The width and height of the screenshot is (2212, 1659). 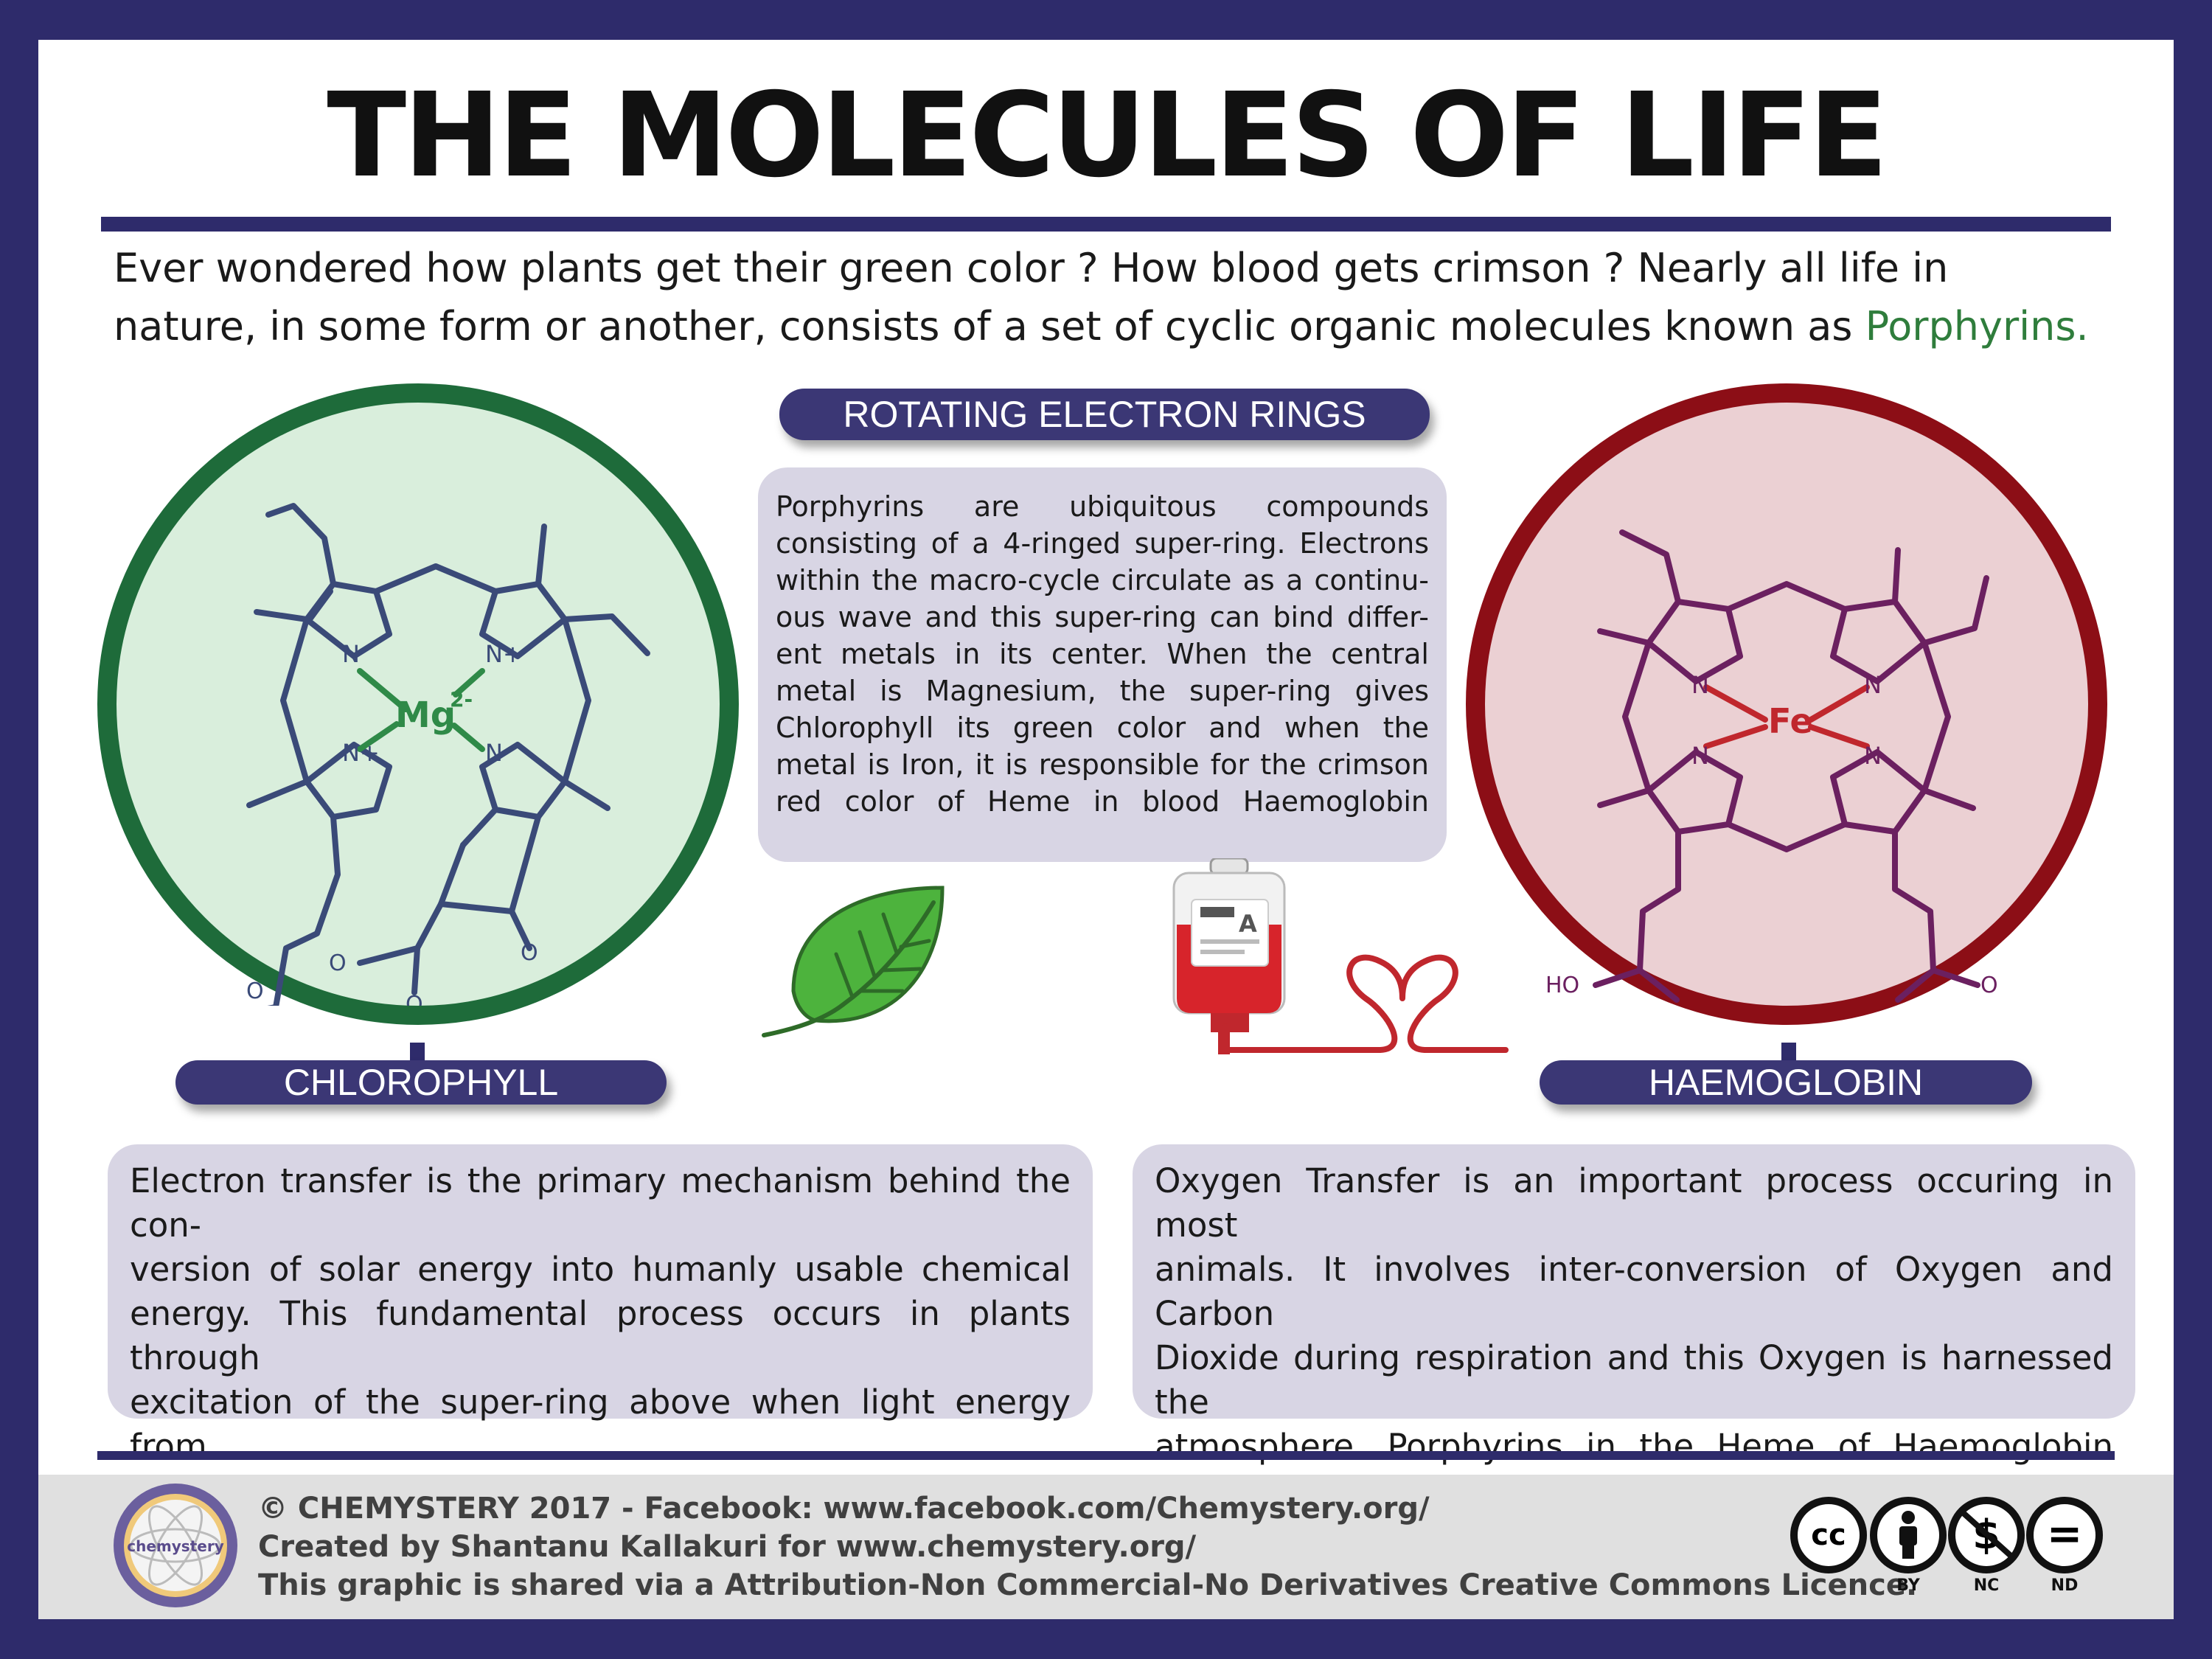 What do you see at coordinates (2065, 1585) in the screenshot?
I see `nd-label: ND` at bounding box center [2065, 1585].